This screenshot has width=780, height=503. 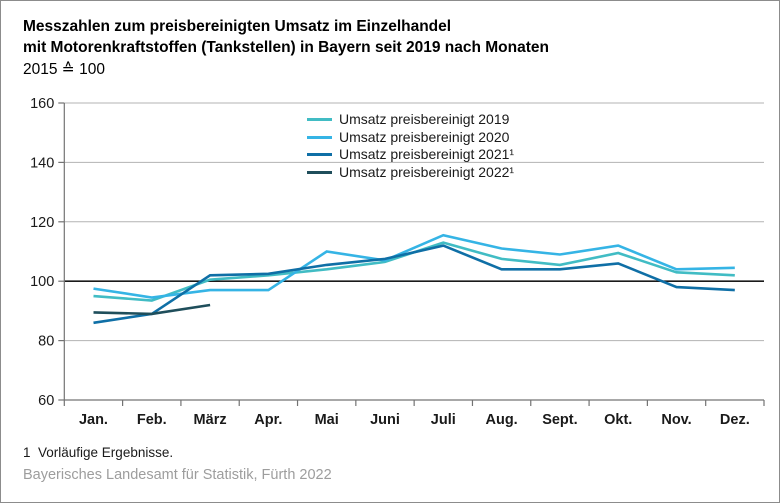 I want to click on y-tick-label: 120, so click(x=42, y=223).